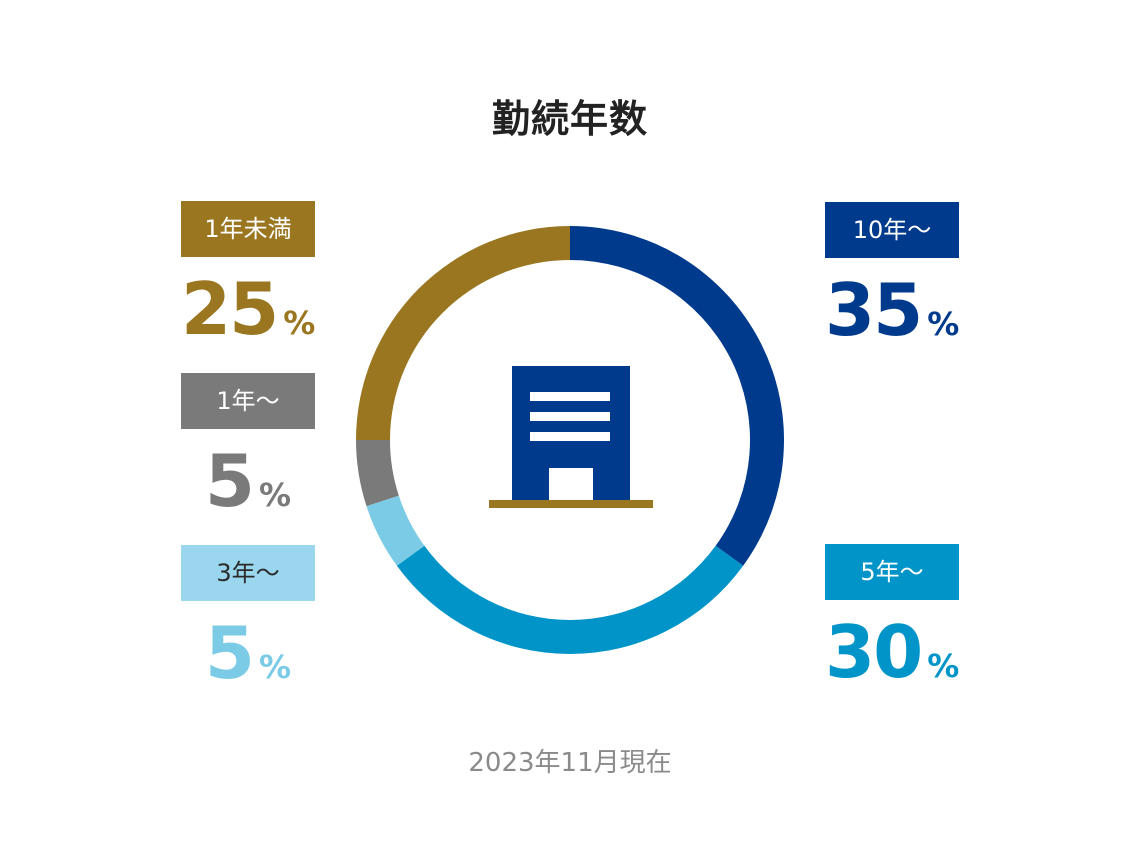 This screenshot has width=1140, height=860. Describe the element at coordinates (874, 652) in the screenshot. I see `percent-value: 30` at that location.